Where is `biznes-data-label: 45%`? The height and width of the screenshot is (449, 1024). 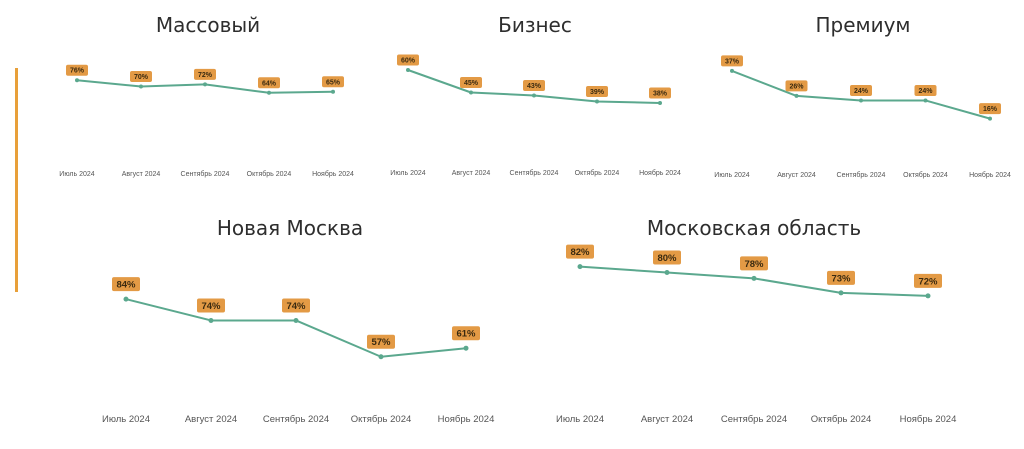
biznes-data-label: 45% is located at coordinates (471, 82).